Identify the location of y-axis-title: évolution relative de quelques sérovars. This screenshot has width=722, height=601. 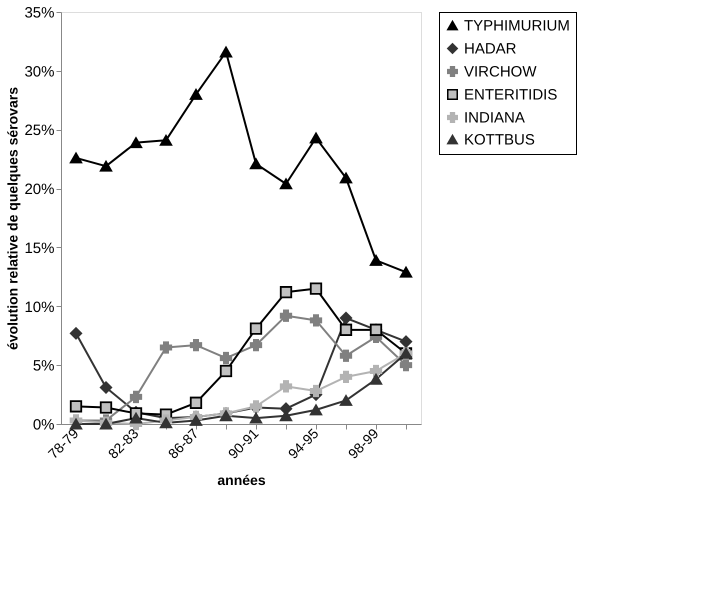
(12, 218).